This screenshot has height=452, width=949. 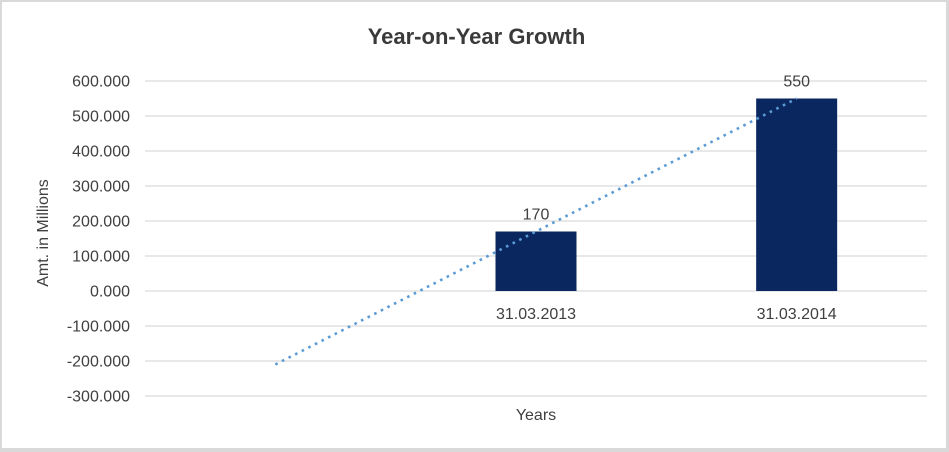 What do you see at coordinates (101, 257) in the screenshot?
I see `y-tick-label: 100.000` at bounding box center [101, 257].